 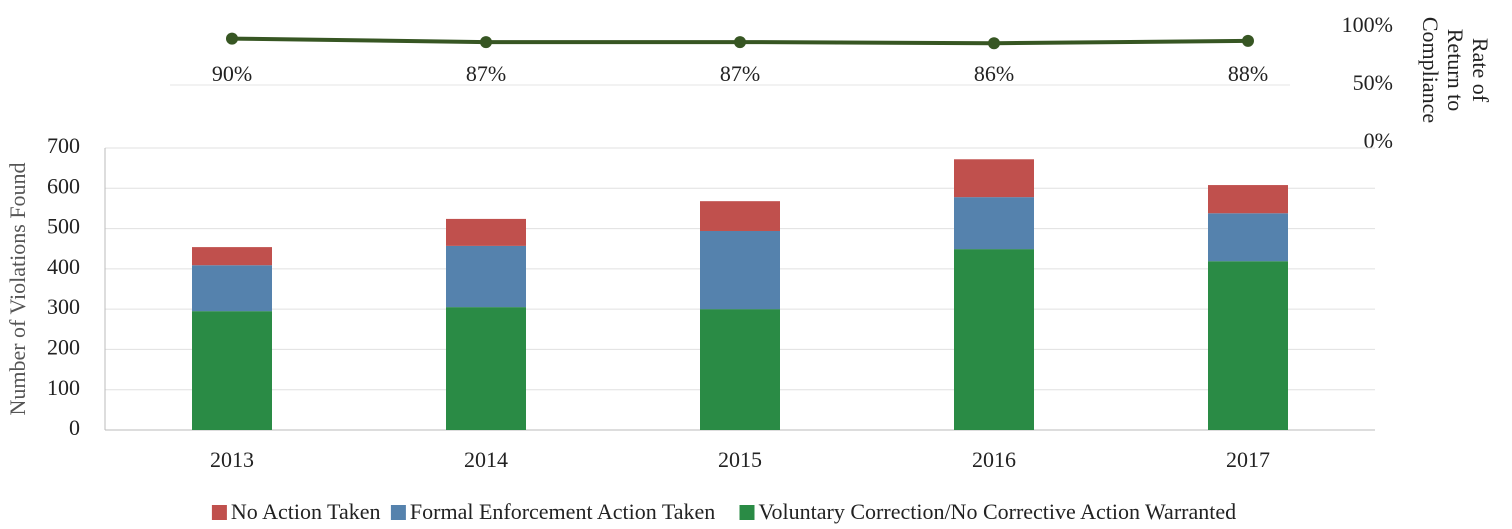 I want to click on y2-tick-label: 50%, so click(x=1373, y=82).